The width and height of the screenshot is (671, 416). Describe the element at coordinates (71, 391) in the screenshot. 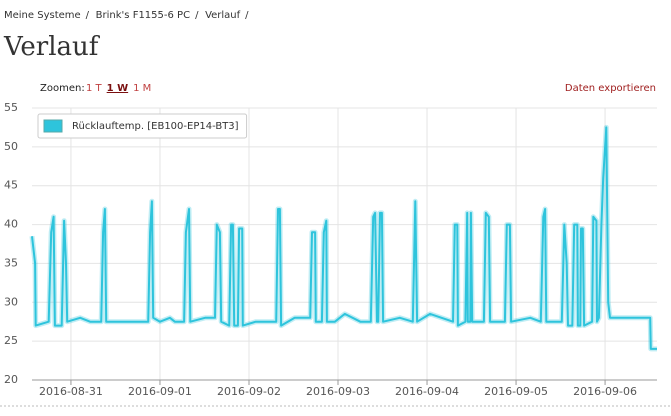

I see `x-tick-label: 2016-08-31` at that location.